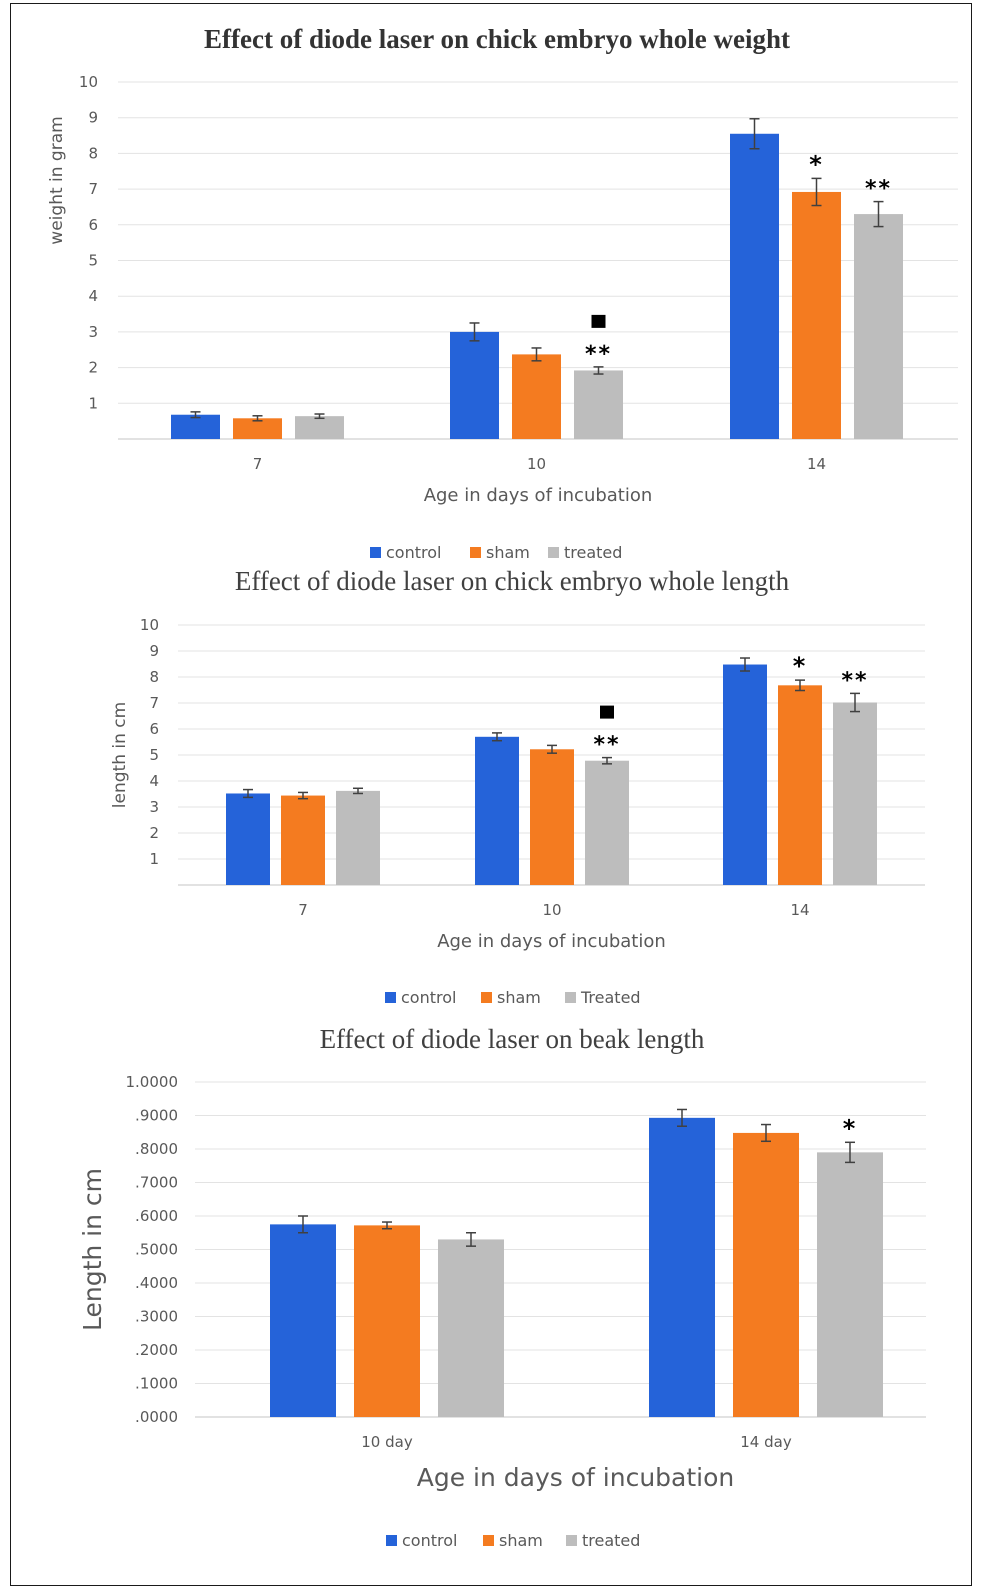 The width and height of the screenshot is (984, 1589). Describe the element at coordinates (471, 1328) in the screenshot. I see `bar-treated-10-day` at that location.